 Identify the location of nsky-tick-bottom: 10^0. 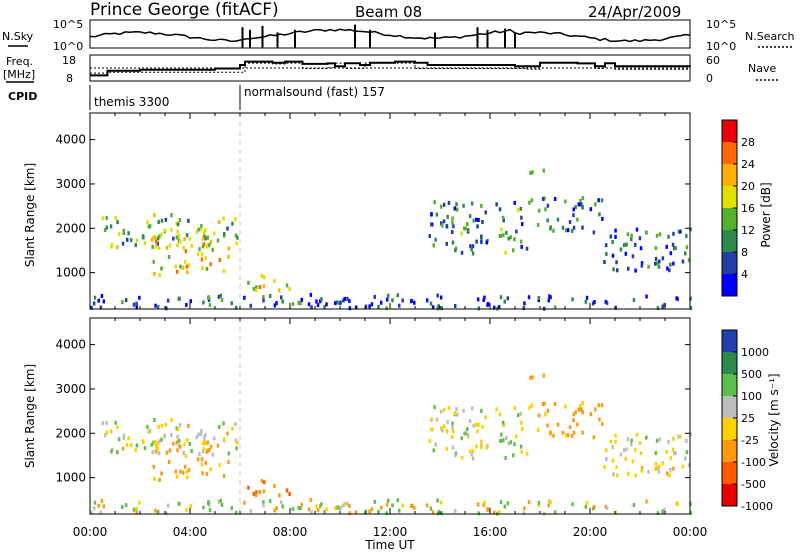
(68, 46).